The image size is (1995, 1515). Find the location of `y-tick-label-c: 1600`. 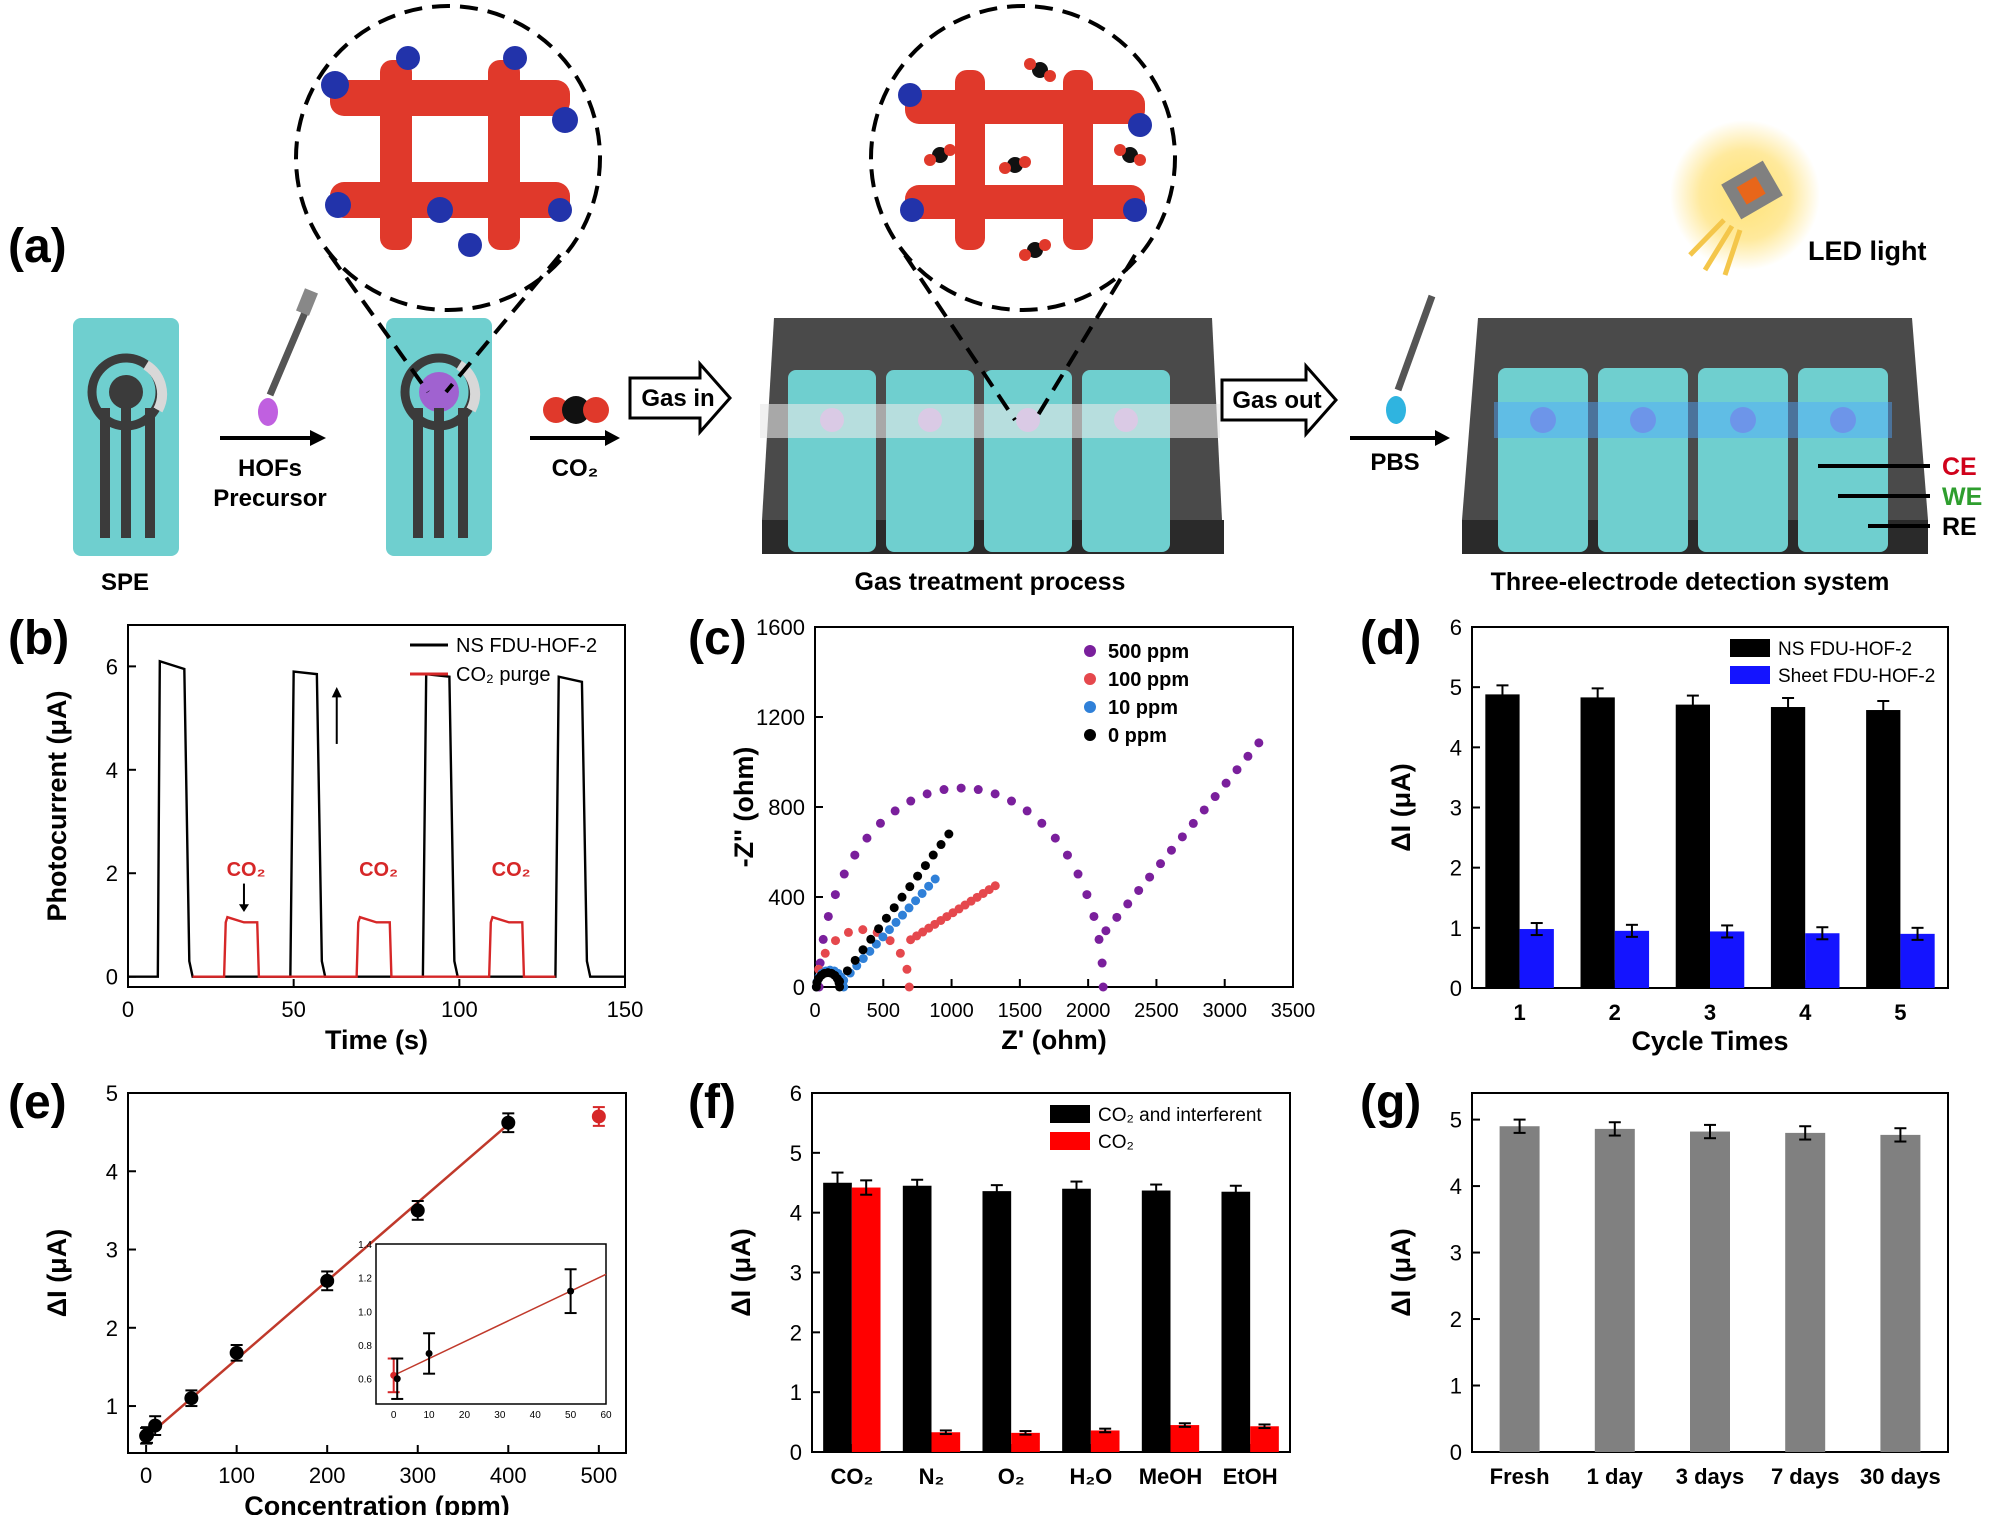

y-tick-label-c: 1600 is located at coordinates (780, 627).